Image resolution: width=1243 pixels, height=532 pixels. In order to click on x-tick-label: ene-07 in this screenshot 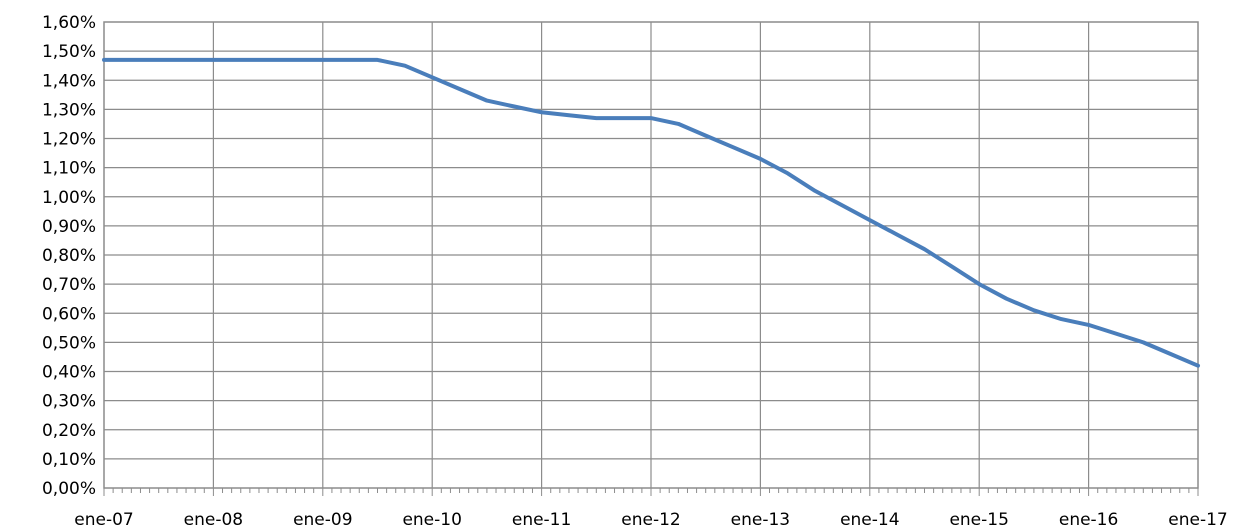, I will do `click(103, 518)`.